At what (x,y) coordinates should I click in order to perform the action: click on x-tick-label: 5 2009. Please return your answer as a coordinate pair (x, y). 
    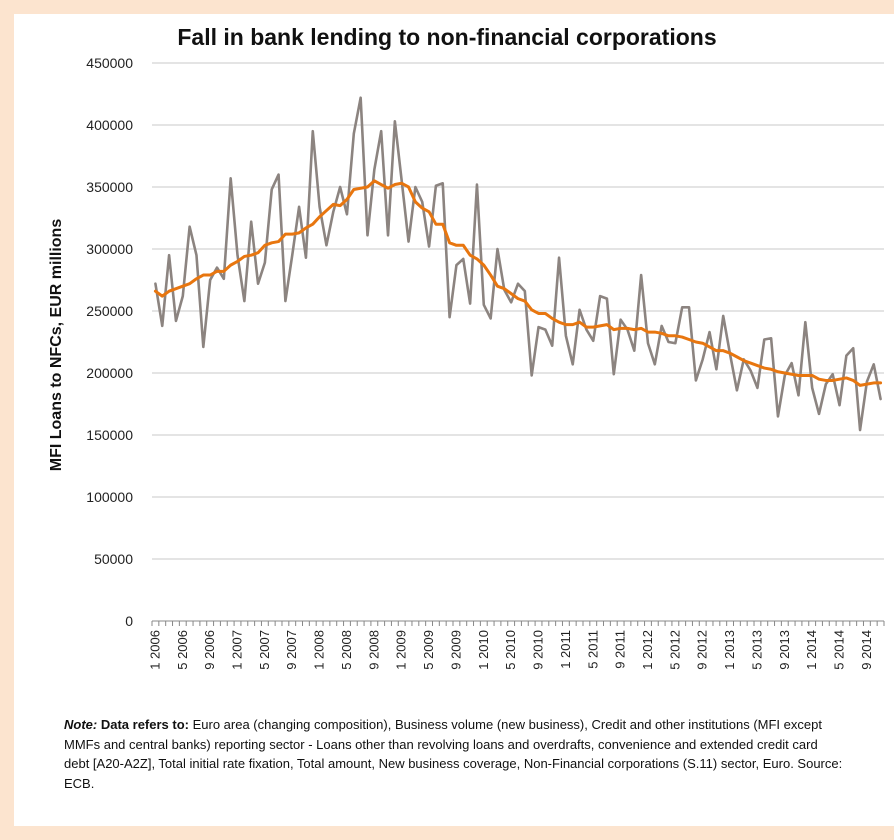
    Looking at the image, I should click on (428, 650).